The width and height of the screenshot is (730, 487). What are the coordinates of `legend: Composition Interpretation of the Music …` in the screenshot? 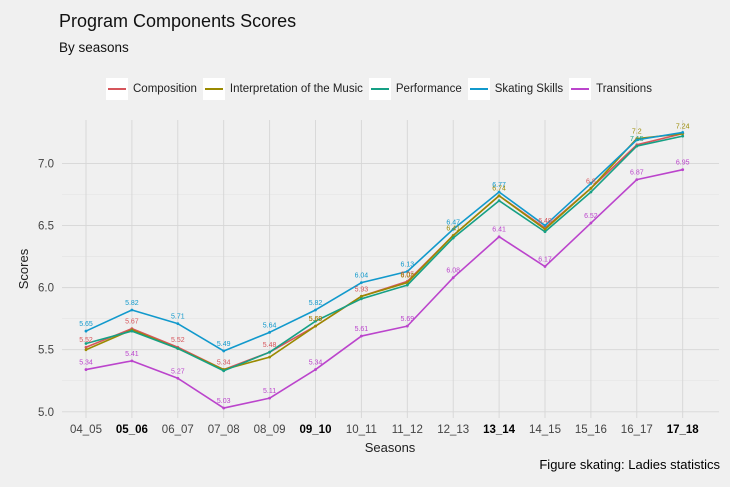 It's located at (382, 89).